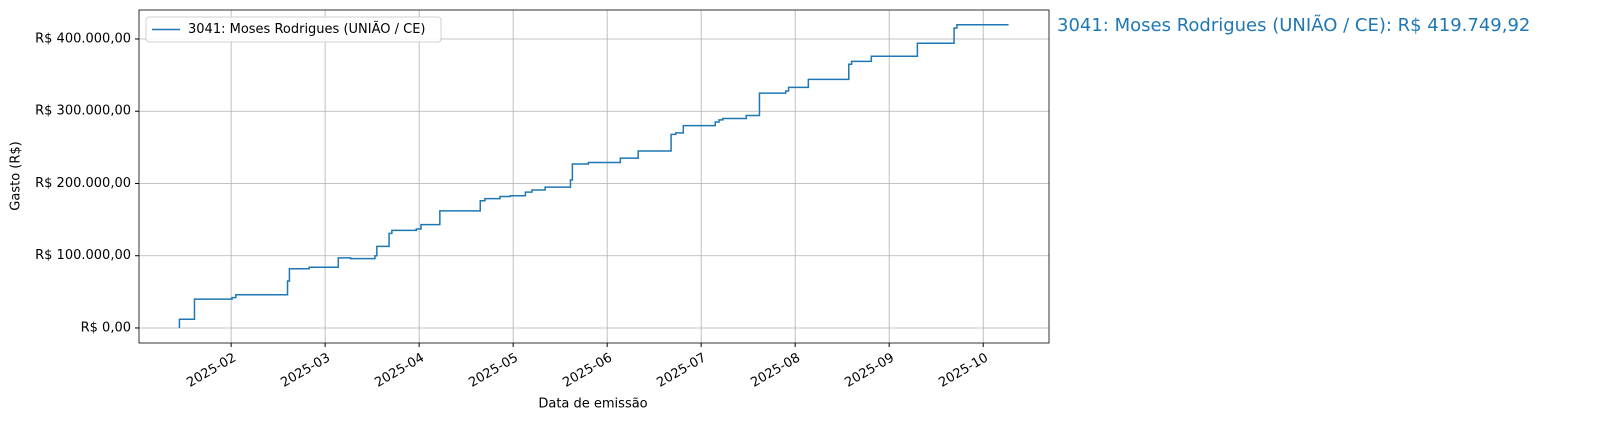  I want to click on x-tick-label: 2025-10, so click(963, 371).